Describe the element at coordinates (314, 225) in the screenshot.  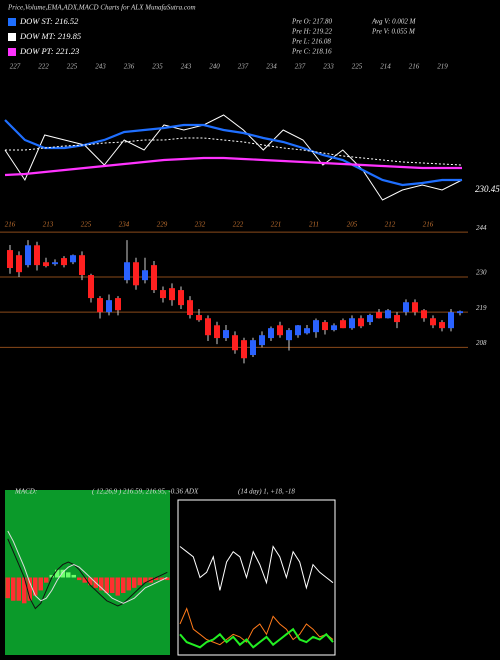
I see `date-label: 211` at that location.